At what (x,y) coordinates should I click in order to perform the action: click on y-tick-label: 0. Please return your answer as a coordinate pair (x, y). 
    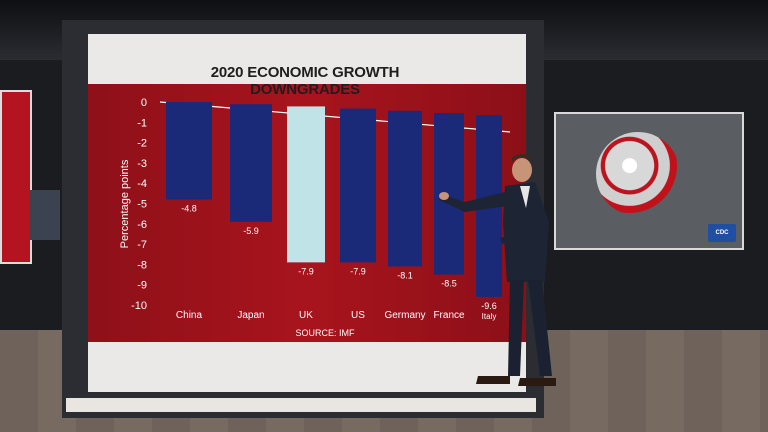
    Looking at the image, I should click on (144, 103).